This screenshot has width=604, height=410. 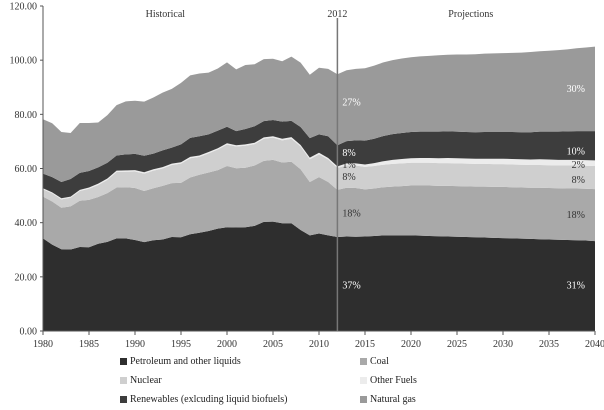 What do you see at coordinates (457, 344) in the screenshot?
I see `x-tick-label: 2025` at bounding box center [457, 344].